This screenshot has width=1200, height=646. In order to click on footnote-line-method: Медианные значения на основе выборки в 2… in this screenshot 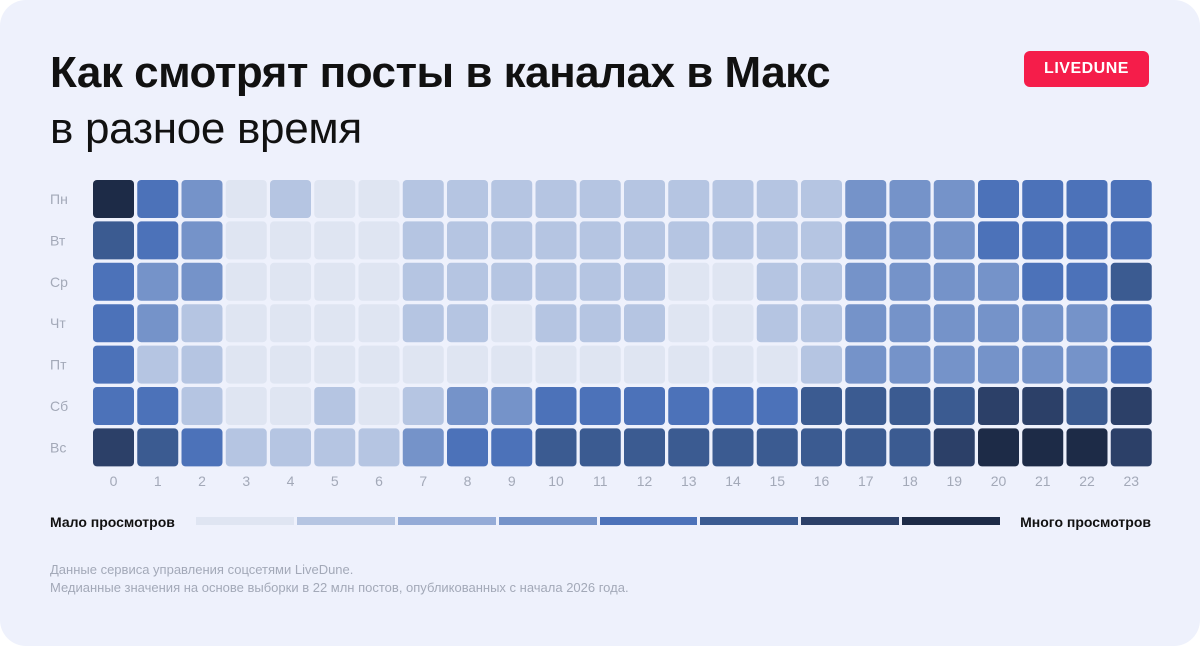, I will do `click(339, 587)`.